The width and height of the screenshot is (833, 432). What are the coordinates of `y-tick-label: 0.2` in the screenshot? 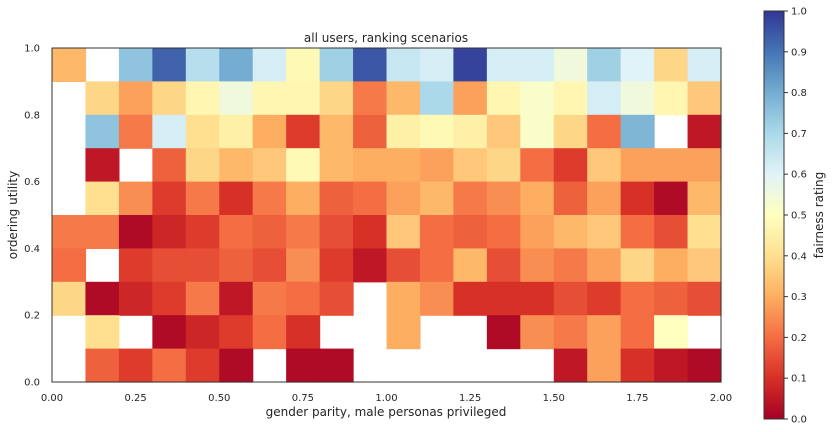 It's located at (32, 316).